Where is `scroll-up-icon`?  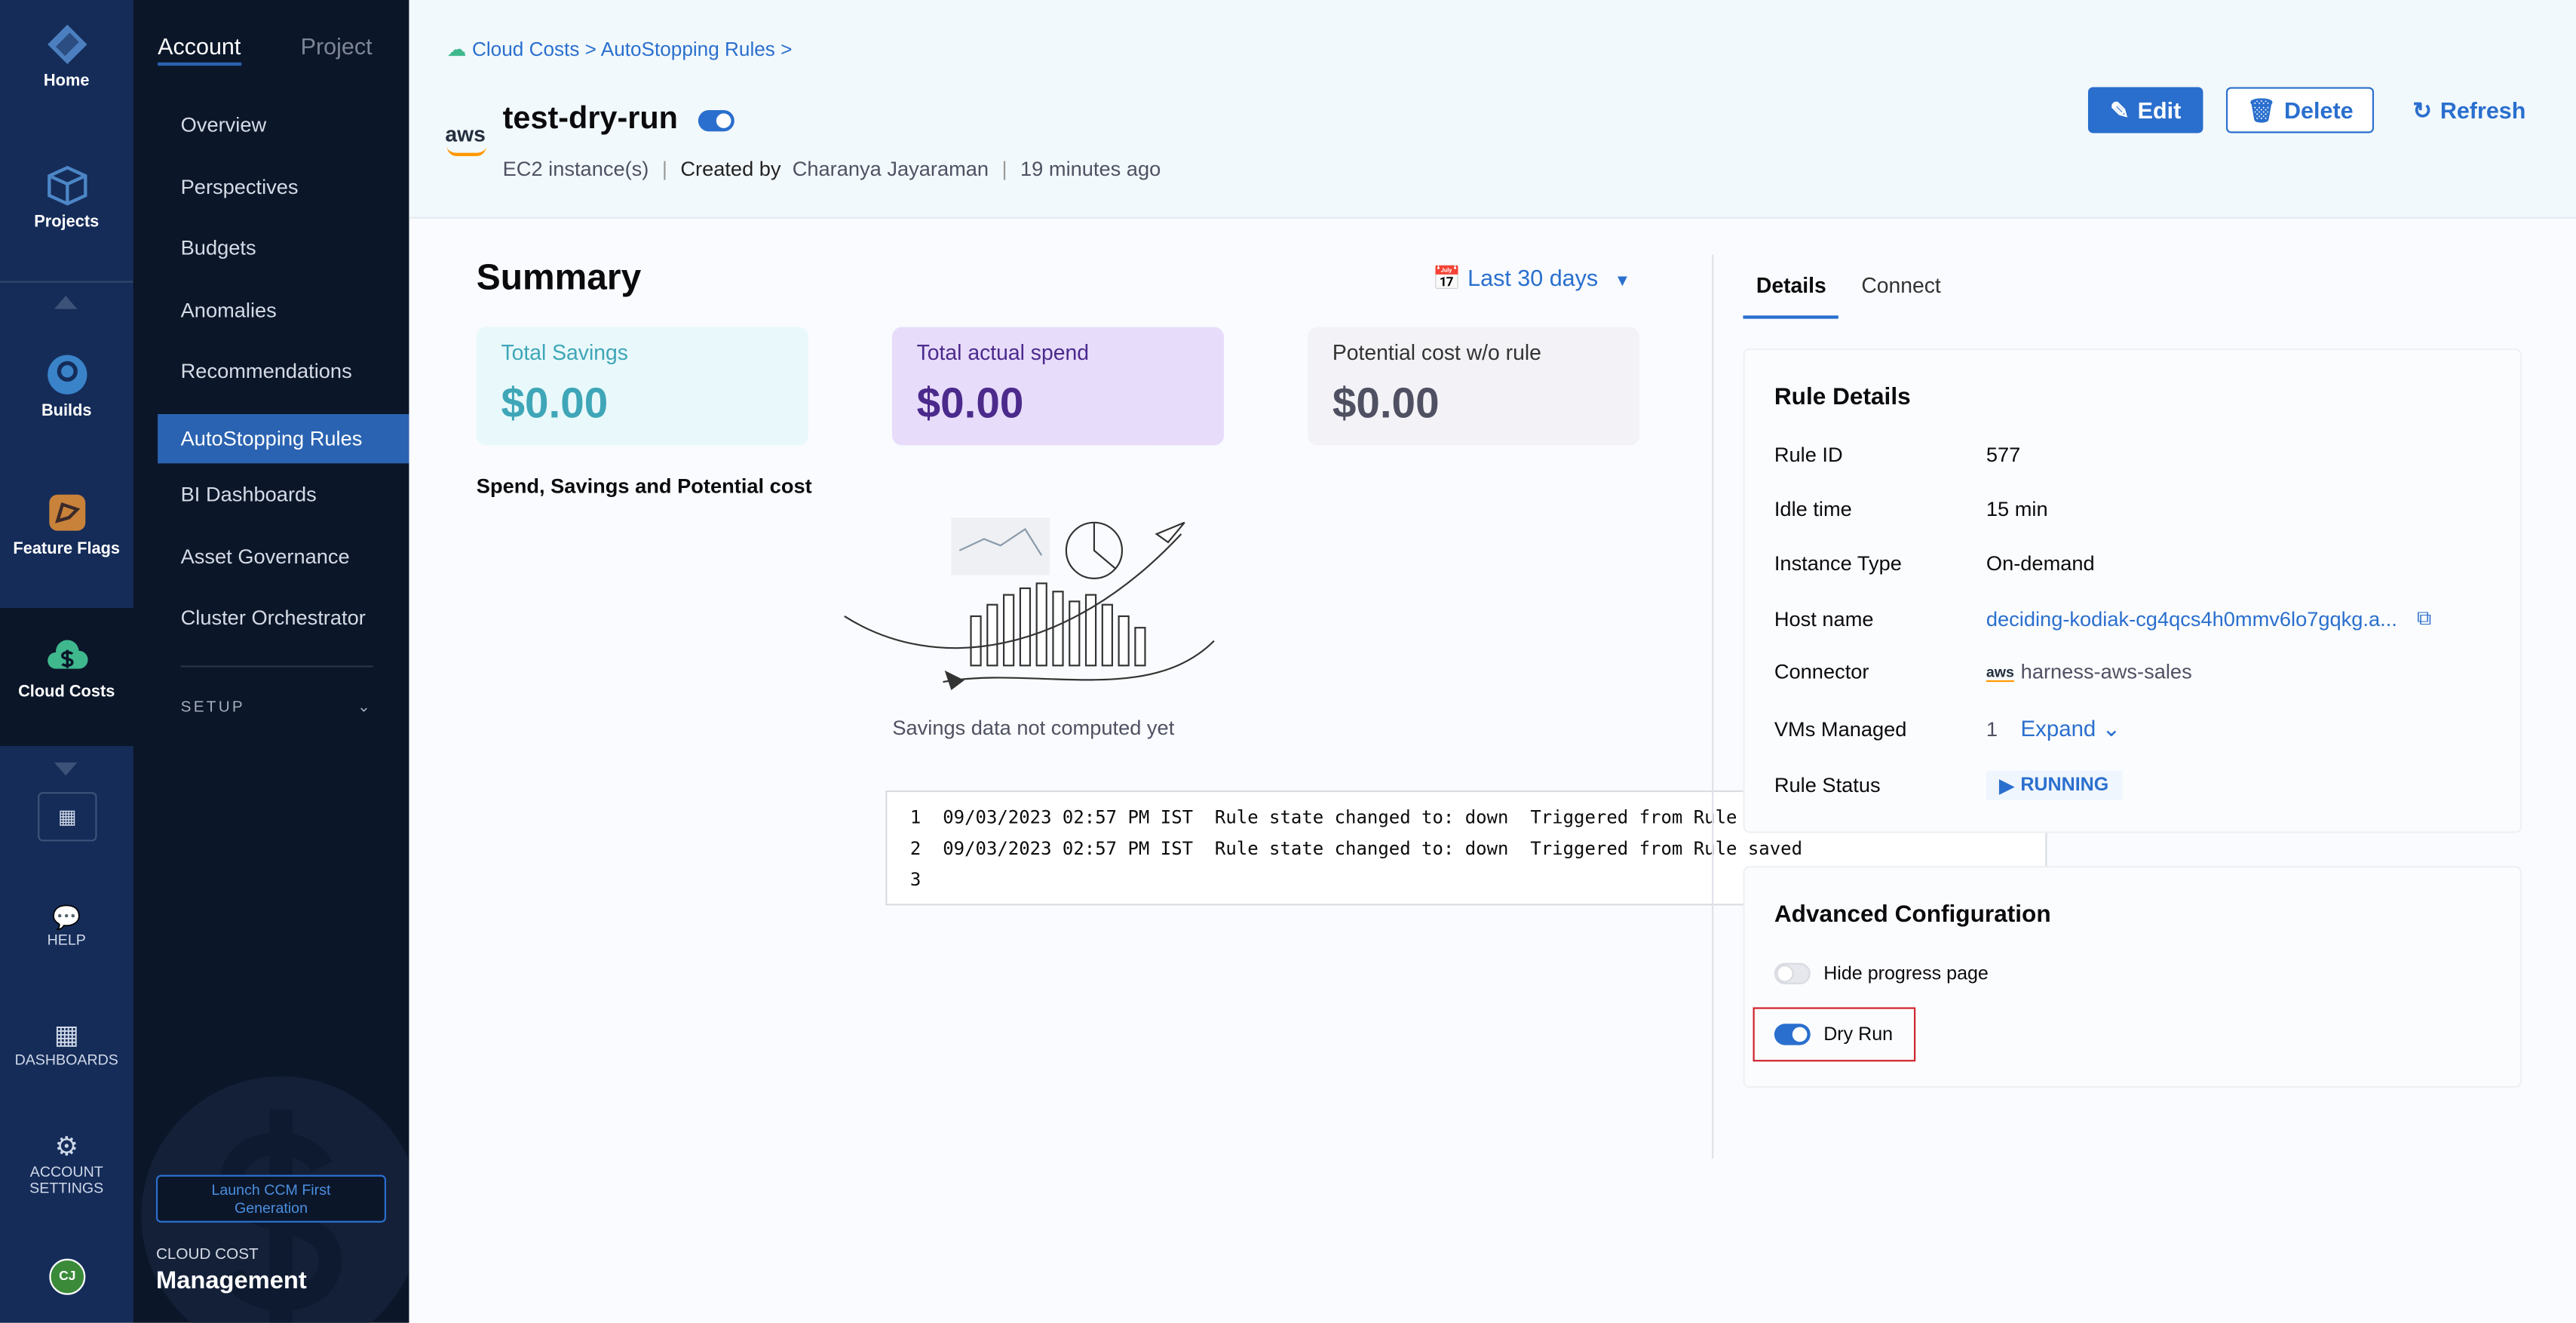 scroll-up-icon is located at coordinates (66, 302).